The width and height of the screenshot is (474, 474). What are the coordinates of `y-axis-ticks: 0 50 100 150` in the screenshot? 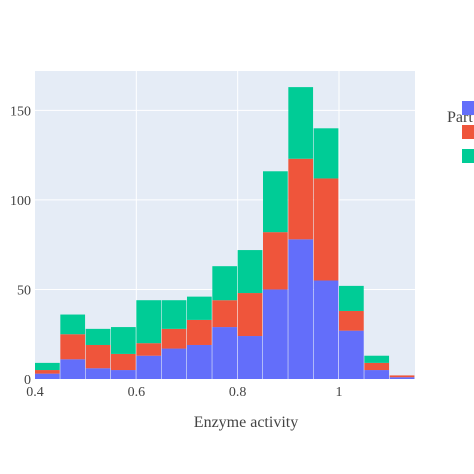 It's located at (20, 246).